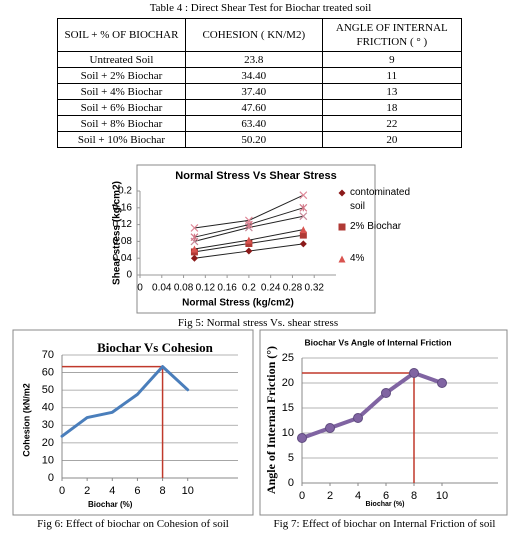 The width and height of the screenshot is (521, 553). What do you see at coordinates (357, 258) in the screenshot?
I see `legend-entry: 4%` at bounding box center [357, 258].